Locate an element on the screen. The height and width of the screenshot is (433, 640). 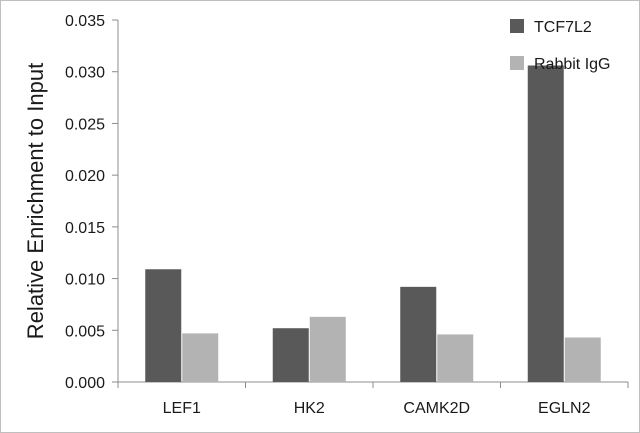
y-tick-label: 0.015 is located at coordinates (85, 228).